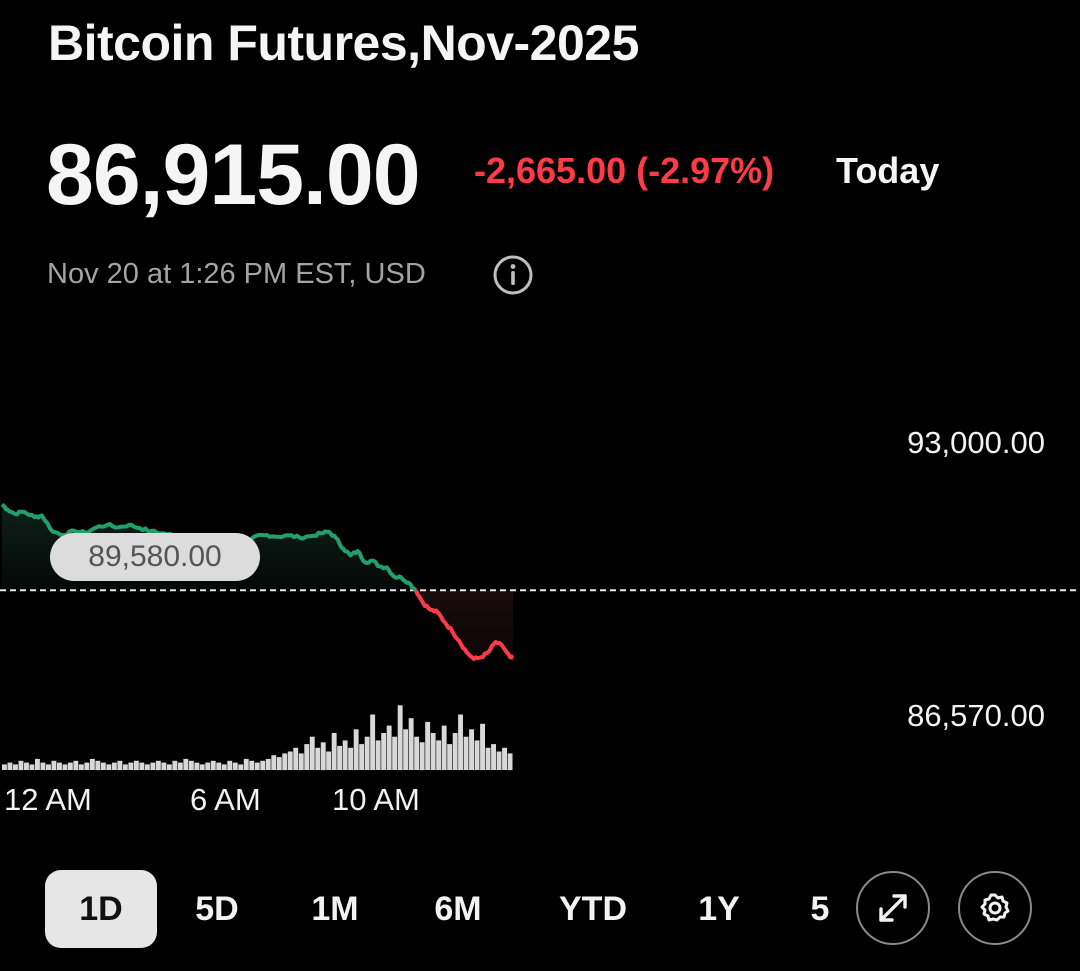 This screenshot has height=971, width=1080. What do you see at coordinates (513, 275) in the screenshot?
I see `info-icon` at bounding box center [513, 275].